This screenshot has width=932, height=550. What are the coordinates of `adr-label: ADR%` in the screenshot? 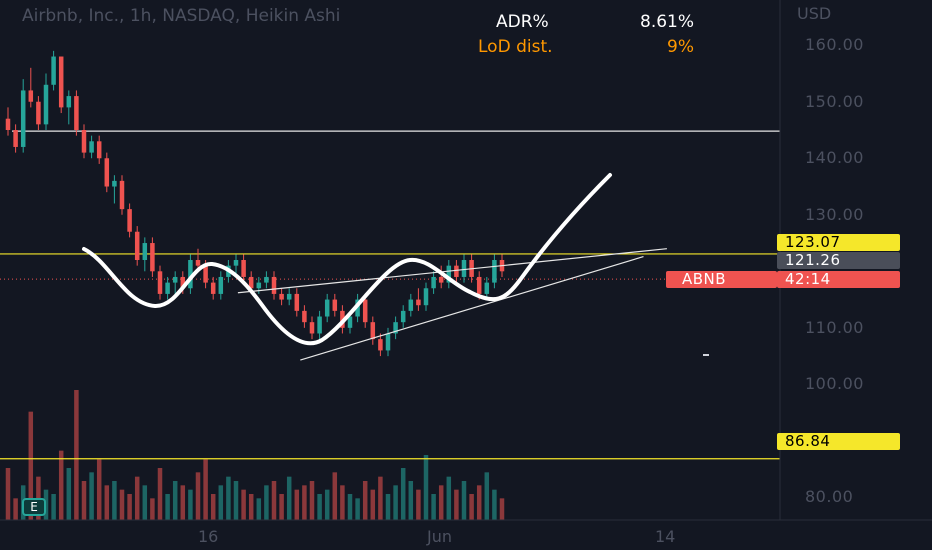 It's located at (522, 22).